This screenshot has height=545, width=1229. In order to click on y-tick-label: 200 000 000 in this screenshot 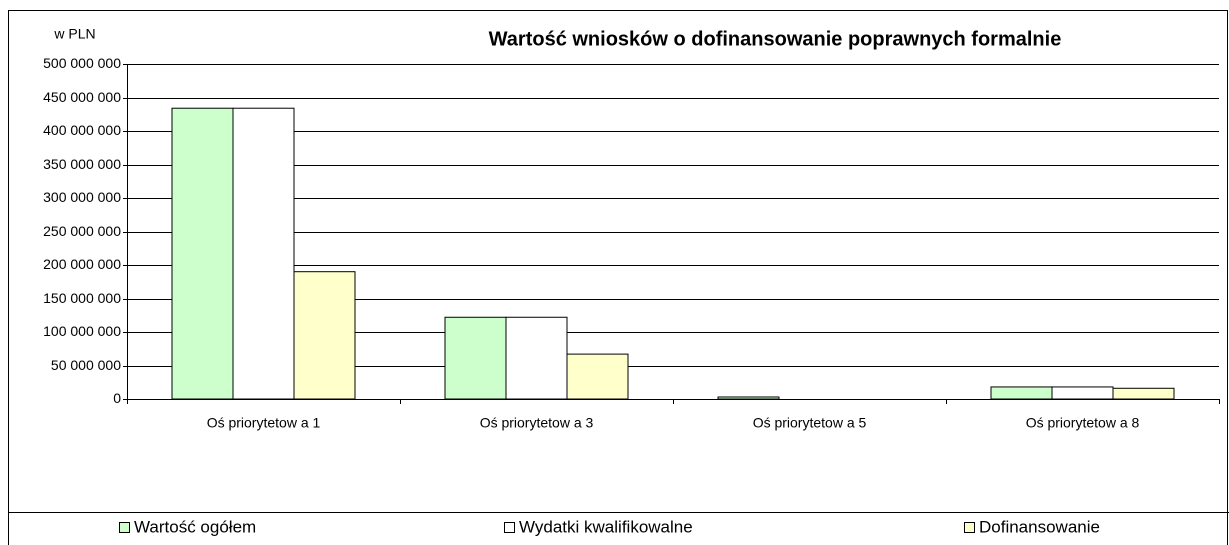, I will do `click(82, 264)`.